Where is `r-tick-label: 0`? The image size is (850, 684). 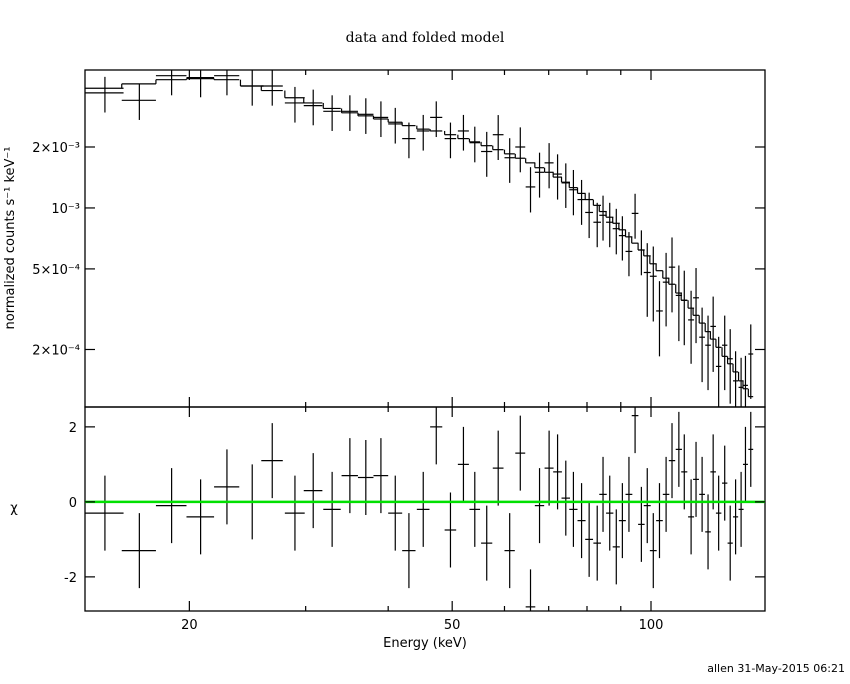 r-tick-label: 0 is located at coordinates (73, 503).